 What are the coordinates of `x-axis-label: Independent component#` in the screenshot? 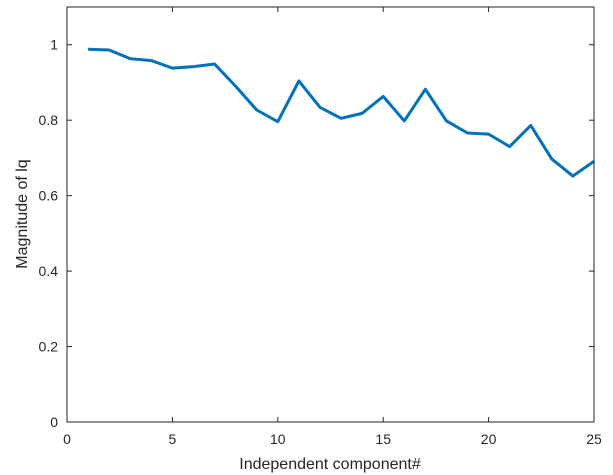 It's located at (330, 464).